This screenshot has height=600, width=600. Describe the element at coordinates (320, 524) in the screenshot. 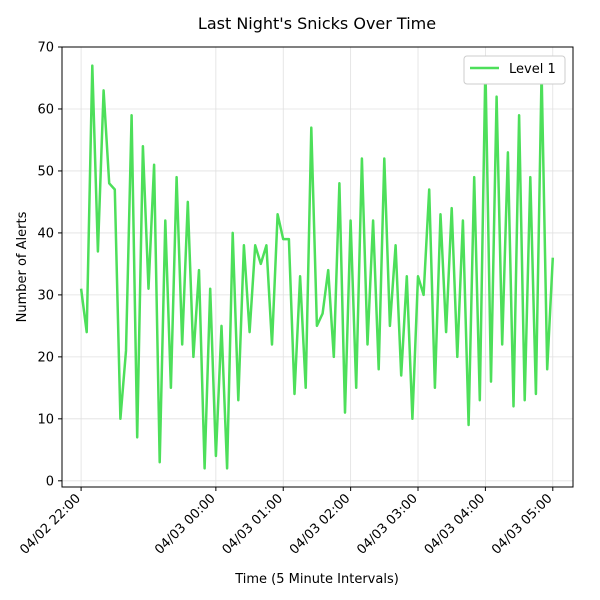

I see `x-tick-label: 04/03 02:00` at that location.